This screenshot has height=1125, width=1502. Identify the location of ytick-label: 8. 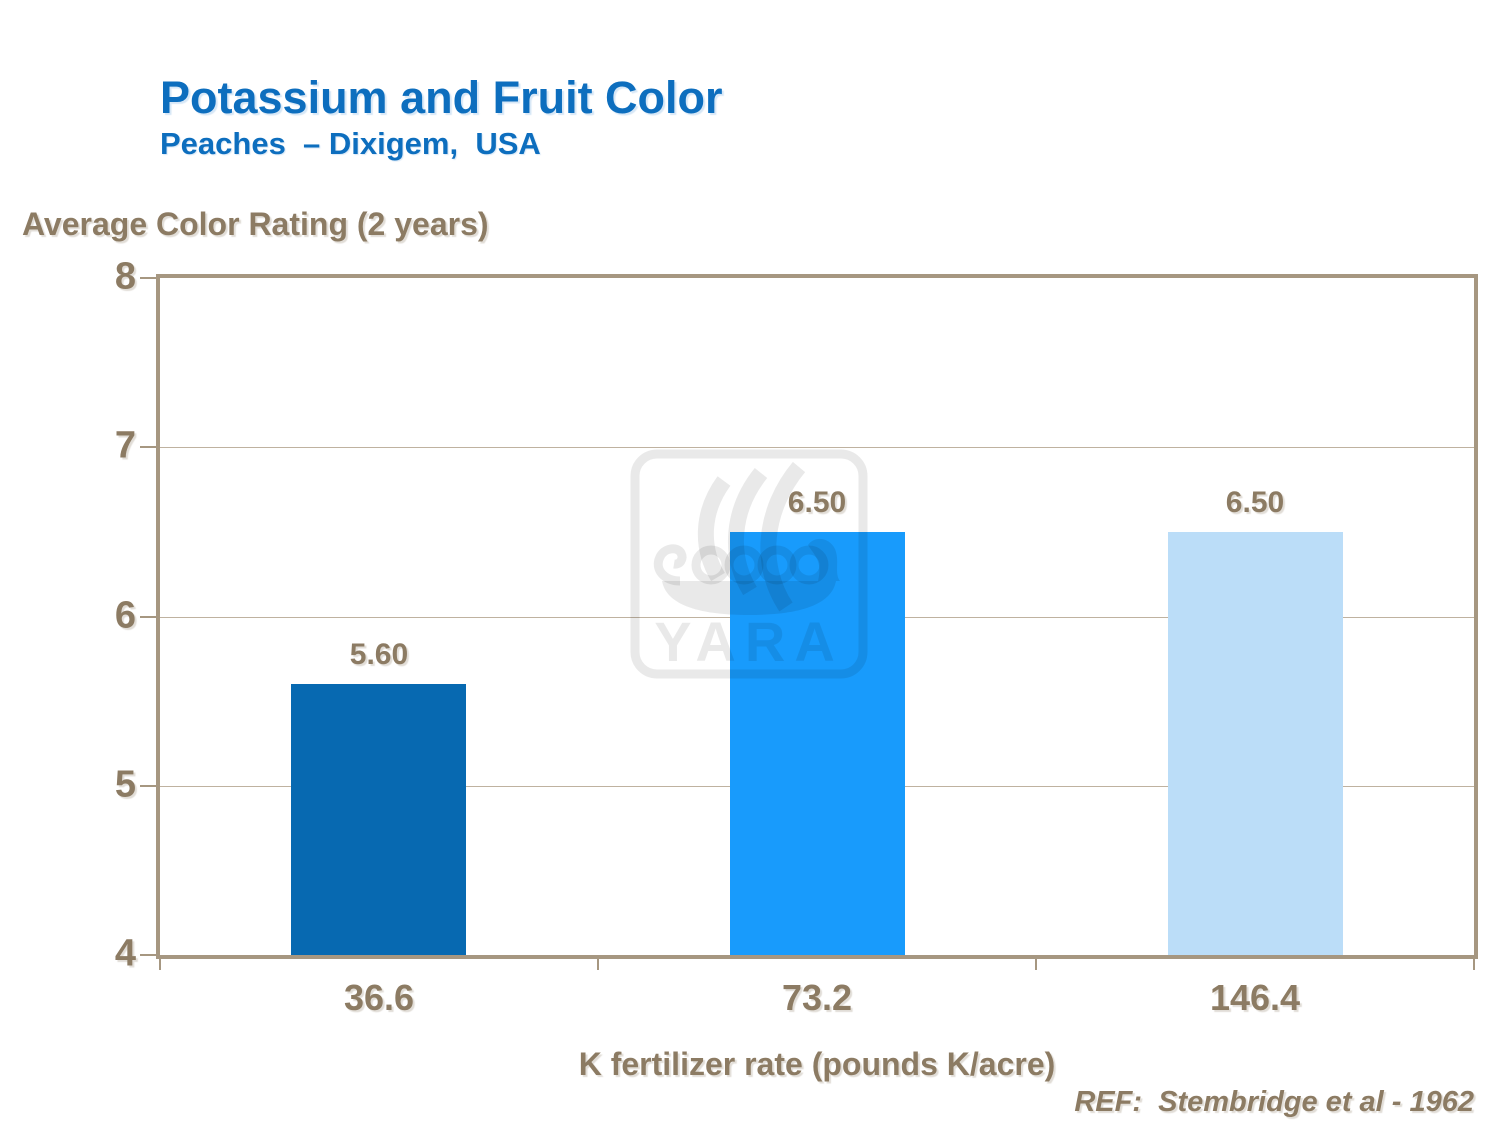
(125, 276).